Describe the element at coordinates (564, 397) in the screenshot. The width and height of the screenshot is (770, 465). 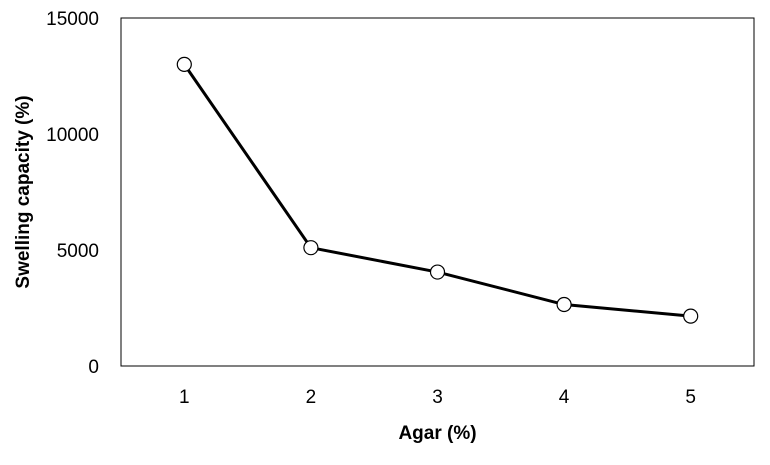
I see `x-tick-label: 4` at that location.